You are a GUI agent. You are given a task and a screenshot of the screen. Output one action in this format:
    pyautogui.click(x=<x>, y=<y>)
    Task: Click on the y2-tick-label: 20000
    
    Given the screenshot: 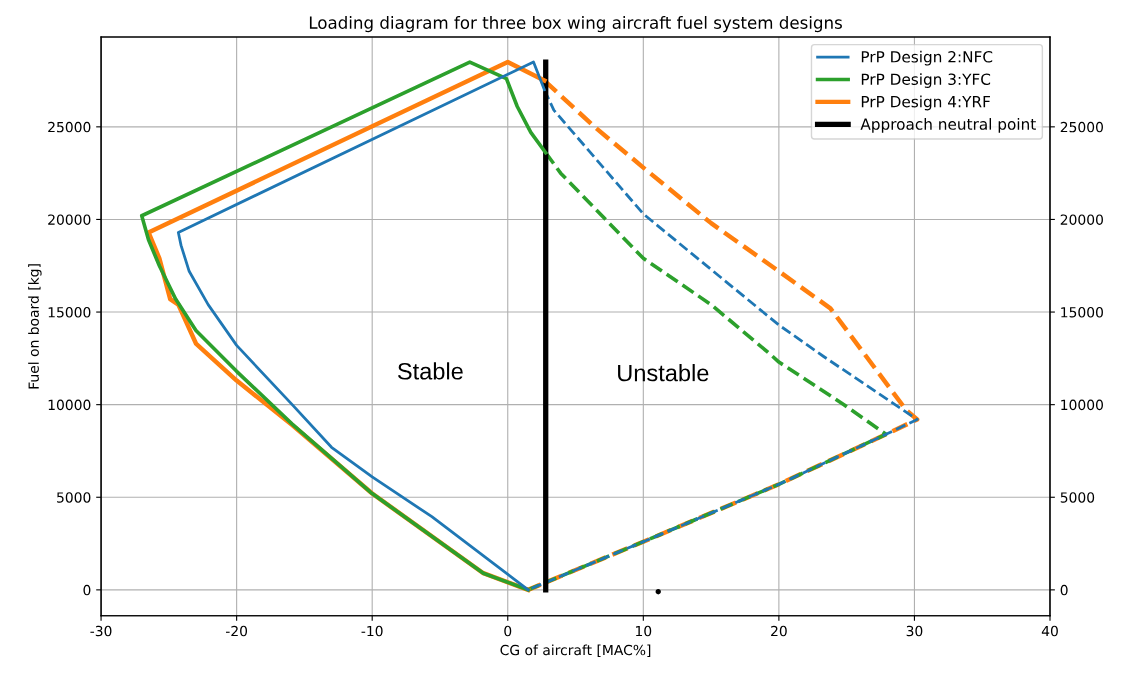 What is the action you would take?
    pyautogui.click(x=1081, y=219)
    